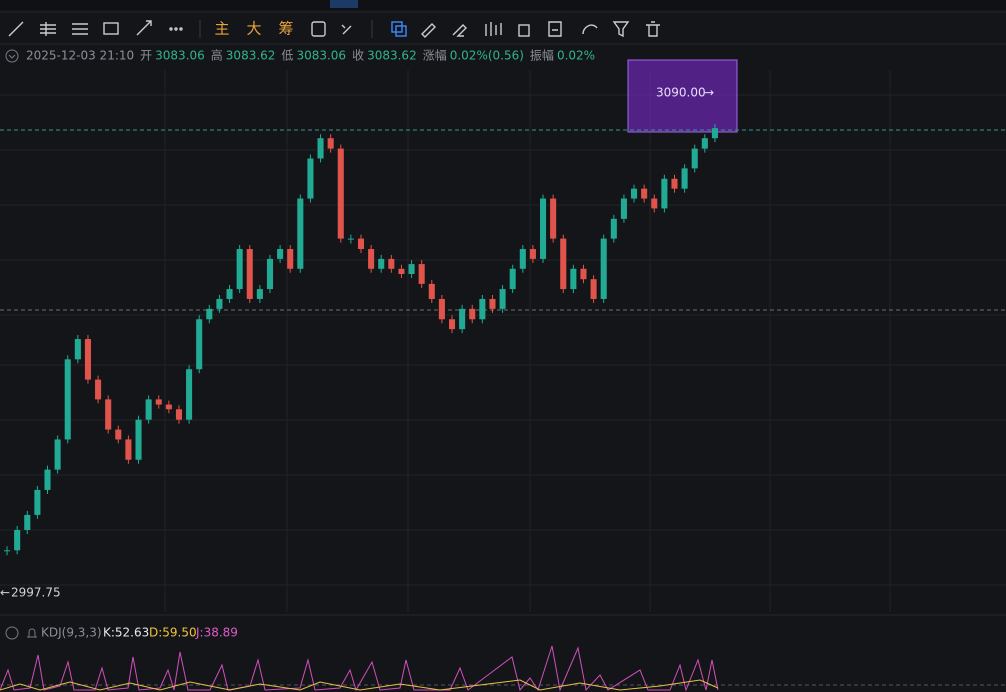  What do you see at coordinates (709, 93) in the screenshot?
I see `arrow: →` at bounding box center [709, 93].